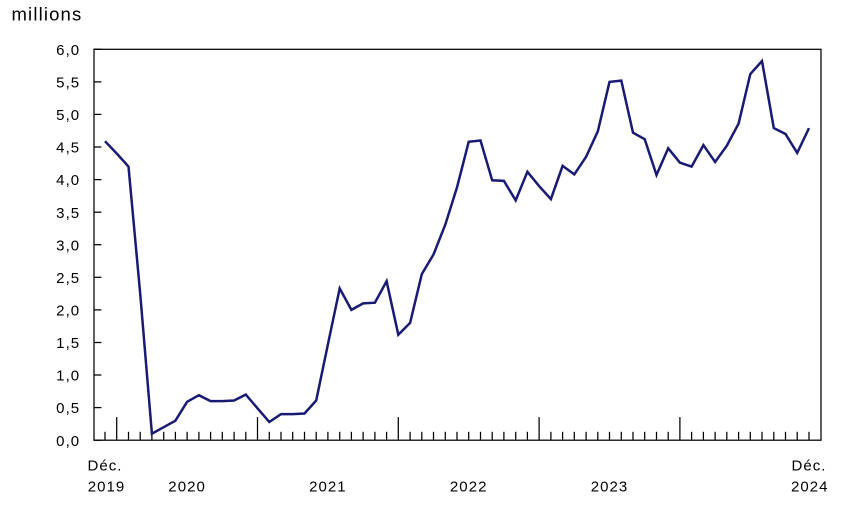  I want to click on svg-text: 2020, so click(187, 487).